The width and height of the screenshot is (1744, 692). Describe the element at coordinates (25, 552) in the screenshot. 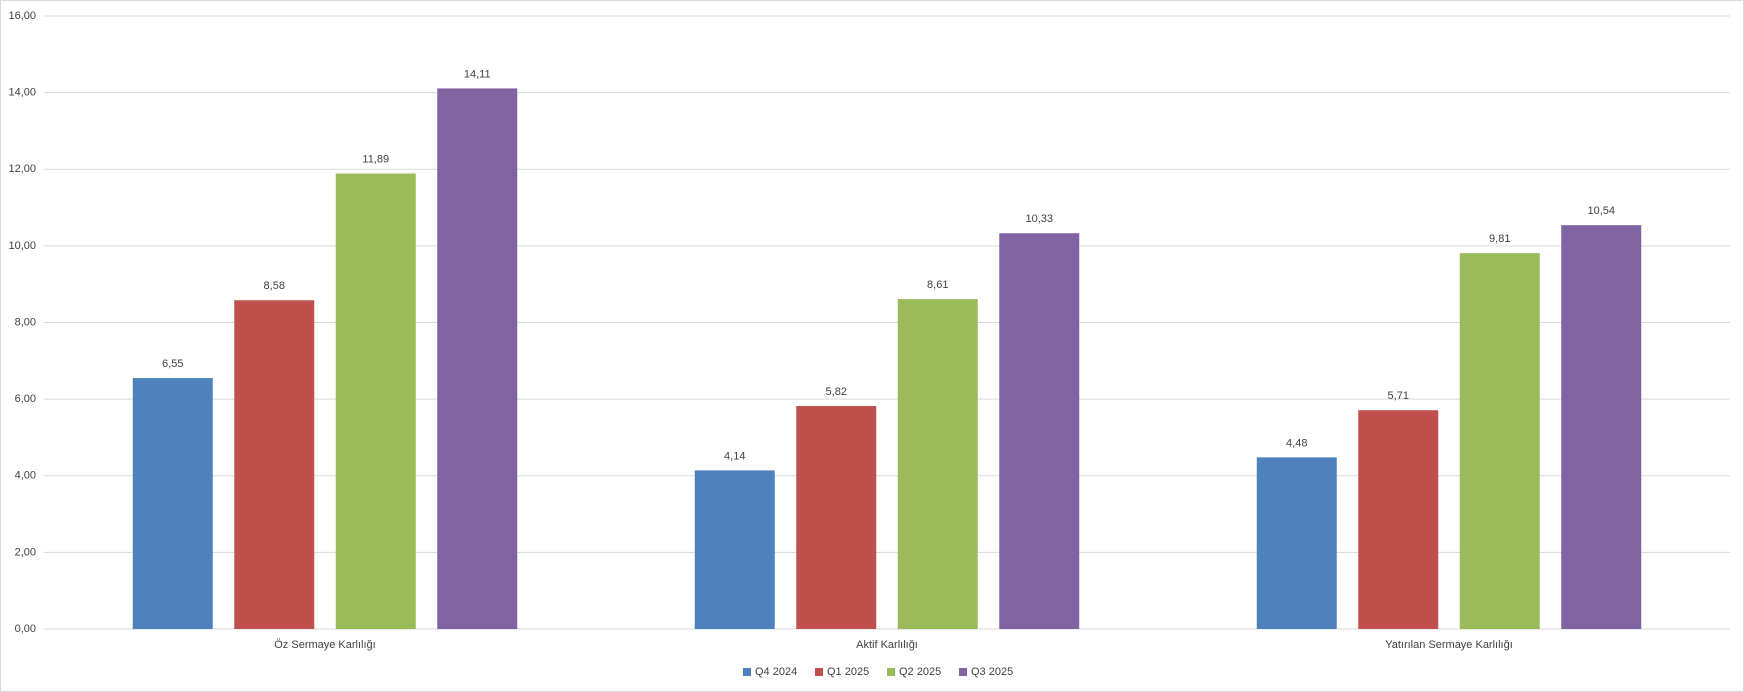

I see `y-tick-label: 2,00` at that location.